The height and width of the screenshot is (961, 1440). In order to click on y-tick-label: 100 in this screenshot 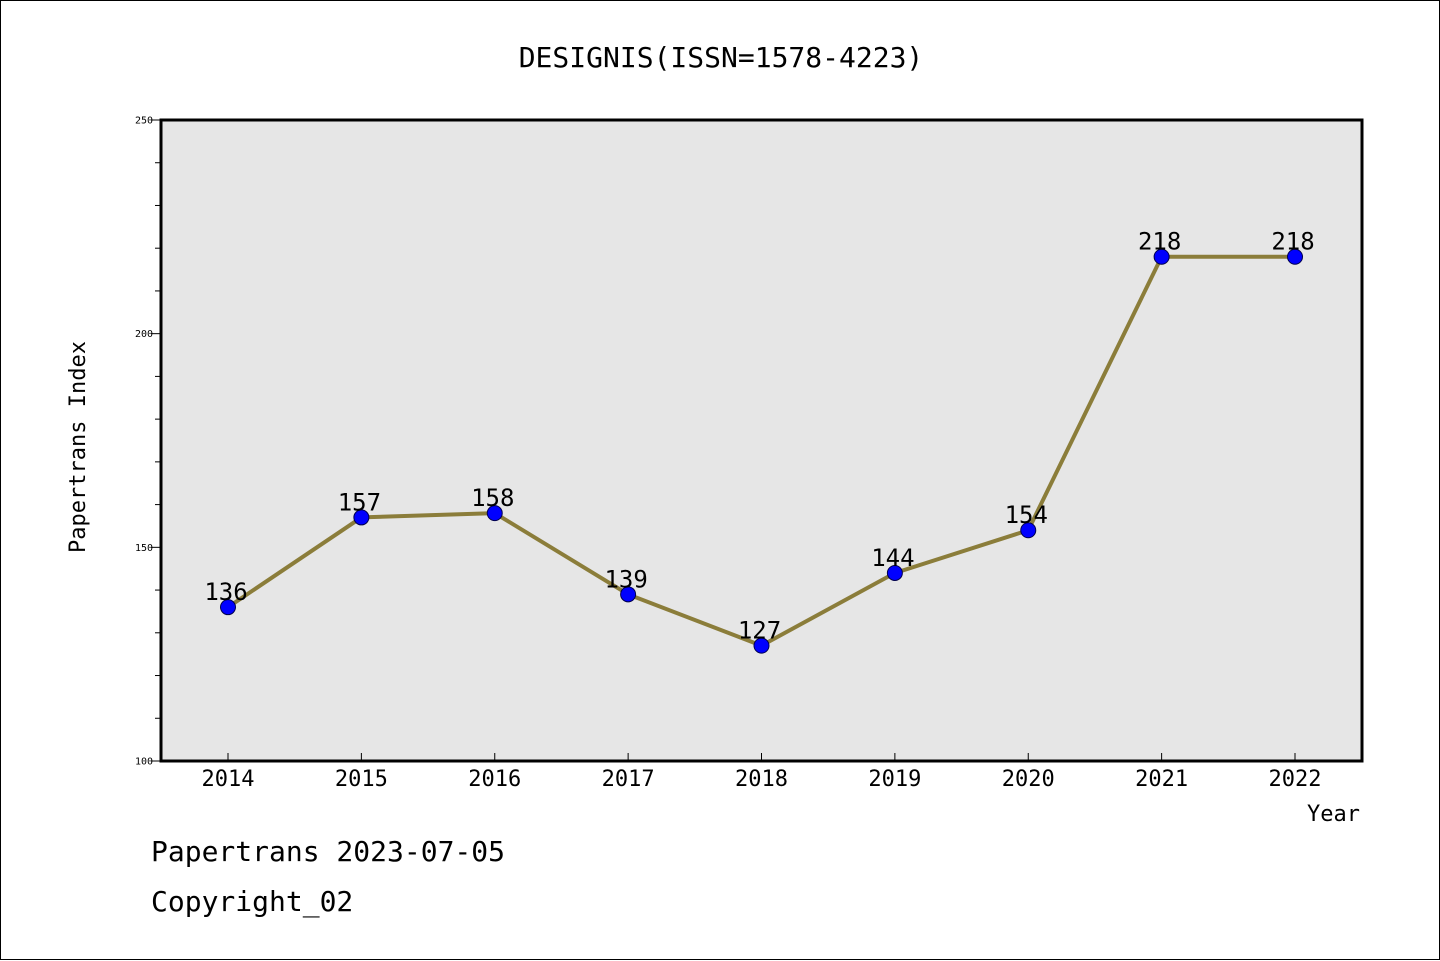, I will do `click(144, 762)`.